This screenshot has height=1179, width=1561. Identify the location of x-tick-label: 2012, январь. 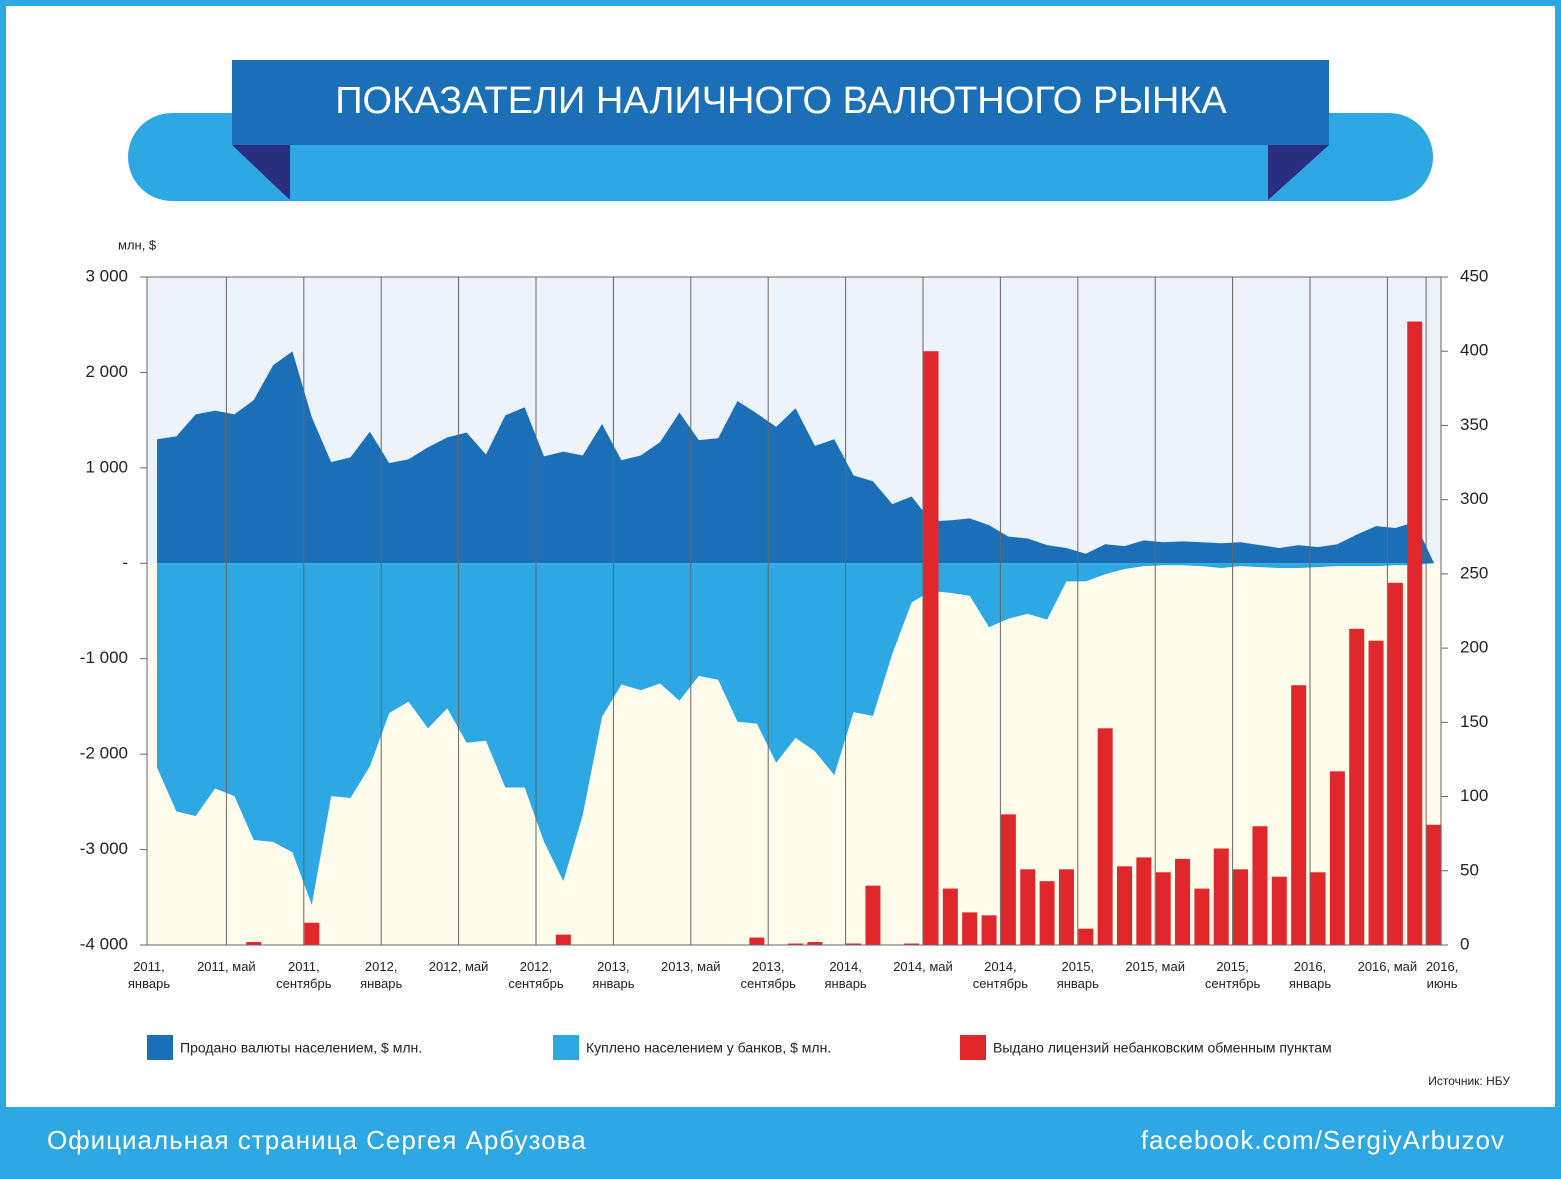
(381, 975).